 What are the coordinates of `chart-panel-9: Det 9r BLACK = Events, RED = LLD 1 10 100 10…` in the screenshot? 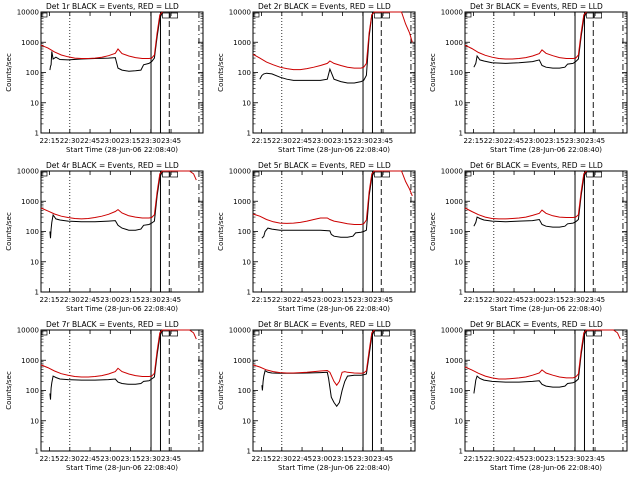 It's located at (528, 396).